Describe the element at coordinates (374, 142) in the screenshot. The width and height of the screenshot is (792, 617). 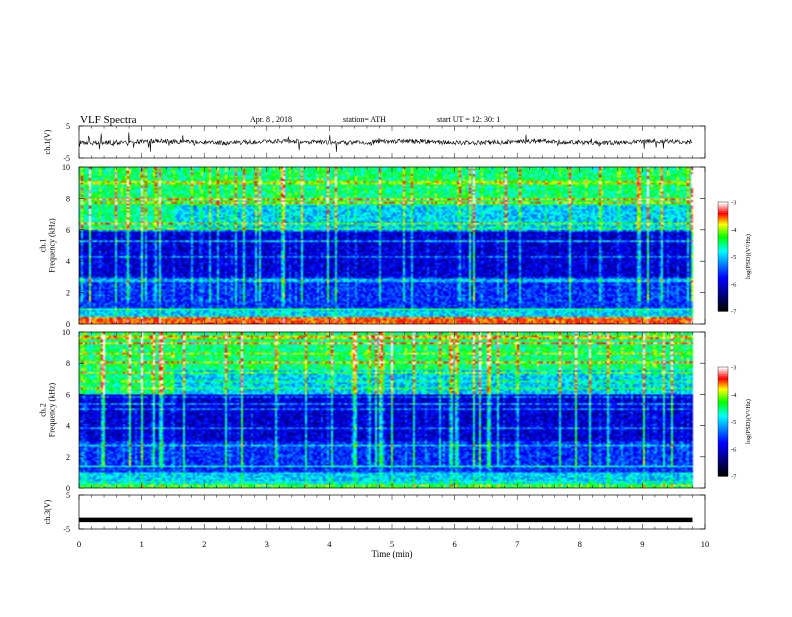
I see `ch1-waveform-panel: 5 -5 ch.1(V)` at that location.